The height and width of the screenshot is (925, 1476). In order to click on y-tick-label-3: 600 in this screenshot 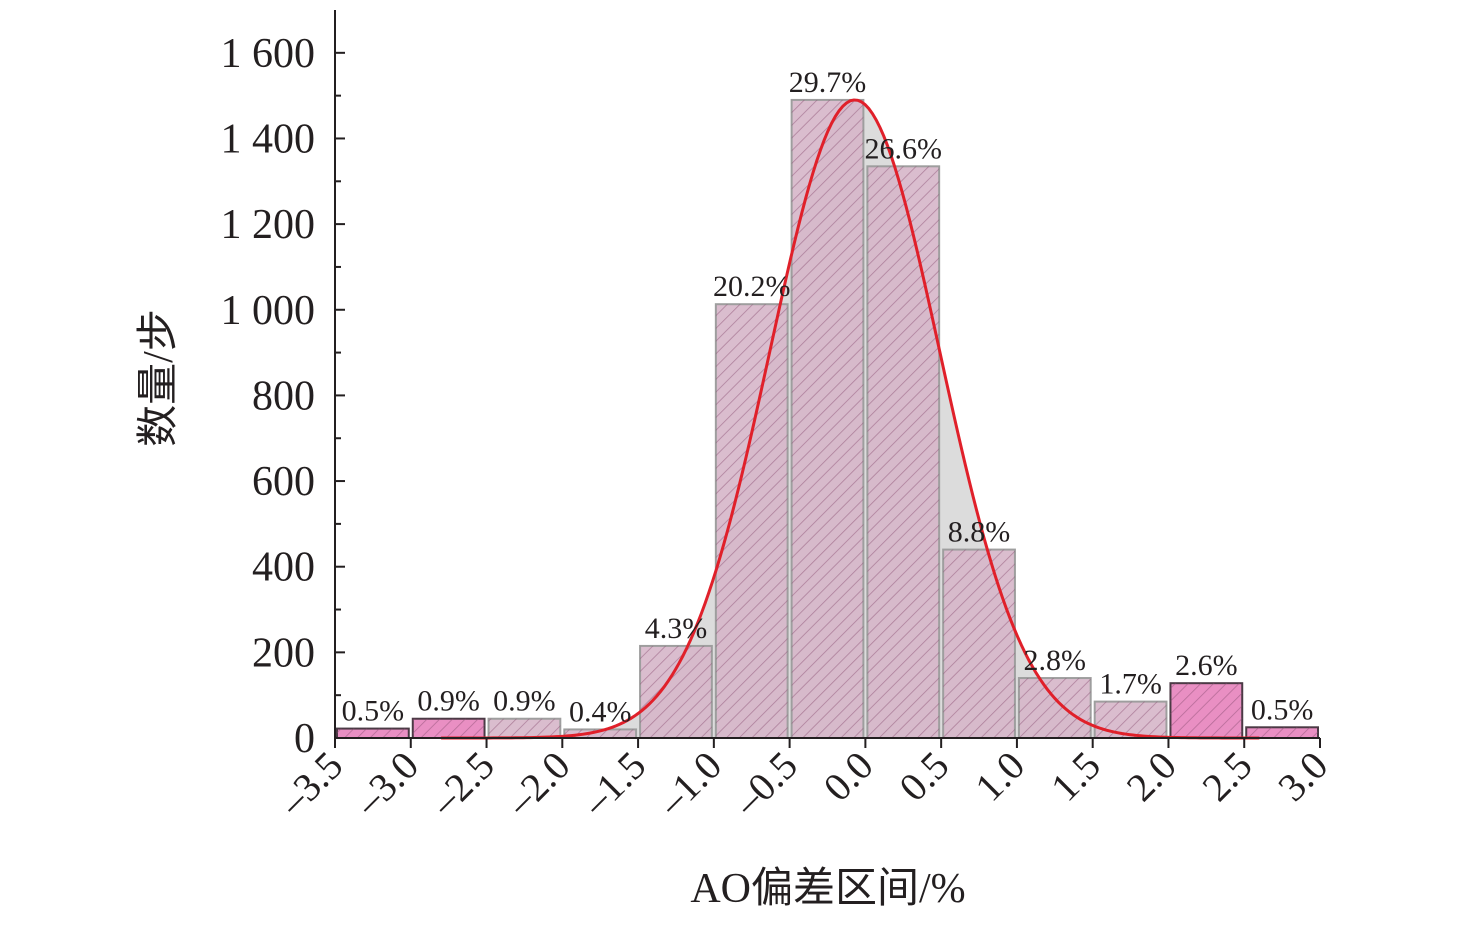, I will do `click(283, 482)`.